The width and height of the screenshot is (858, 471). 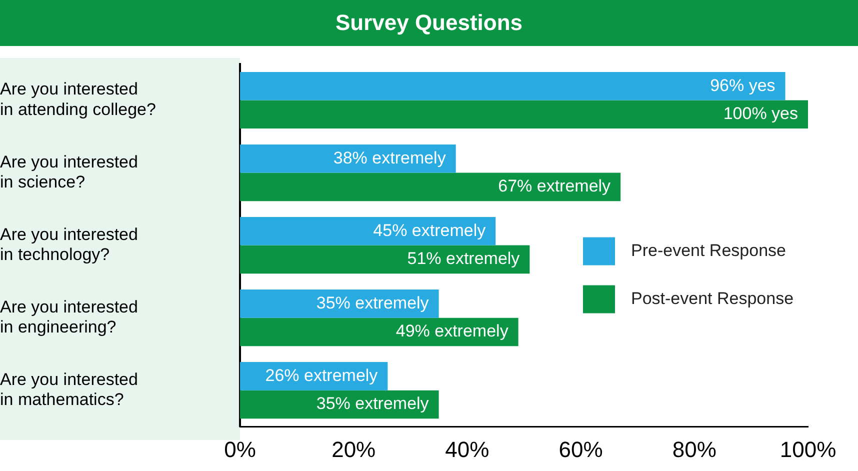 What do you see at coordinates (69, 317) in the screenshot?
I see `y-tick-label: Are you interested in engineering?` at bounding box center [69, 317].